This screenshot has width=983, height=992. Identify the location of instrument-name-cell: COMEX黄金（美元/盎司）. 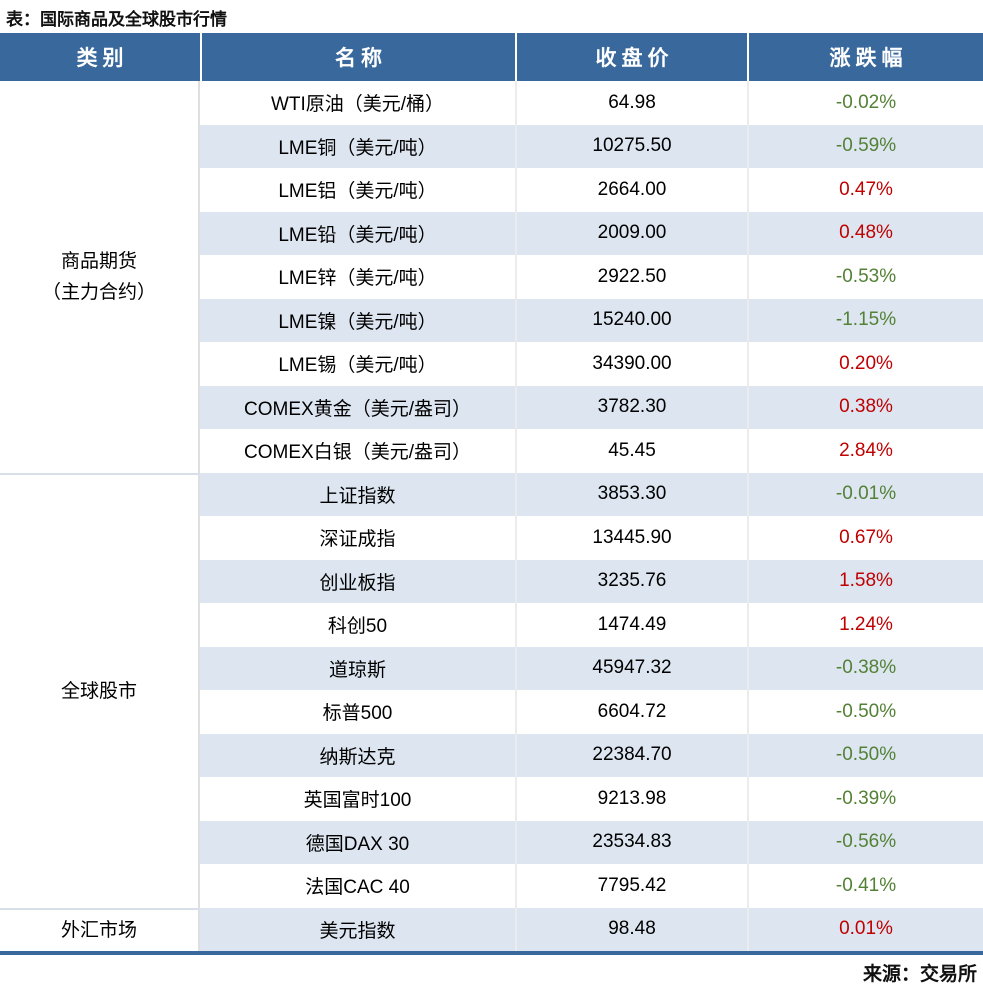
(357, 409).